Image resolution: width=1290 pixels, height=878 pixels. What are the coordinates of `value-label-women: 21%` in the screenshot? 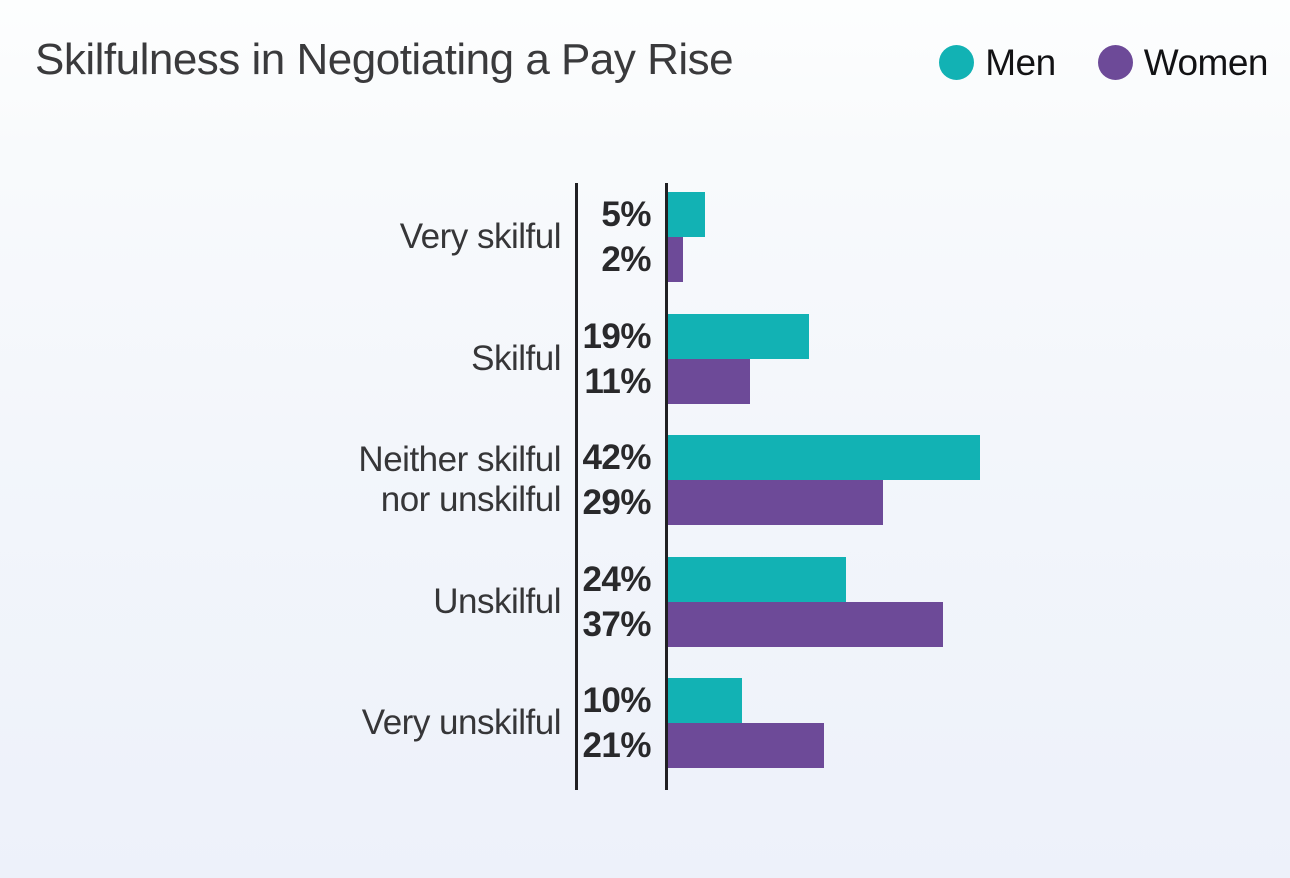 It's located at (616, 745).